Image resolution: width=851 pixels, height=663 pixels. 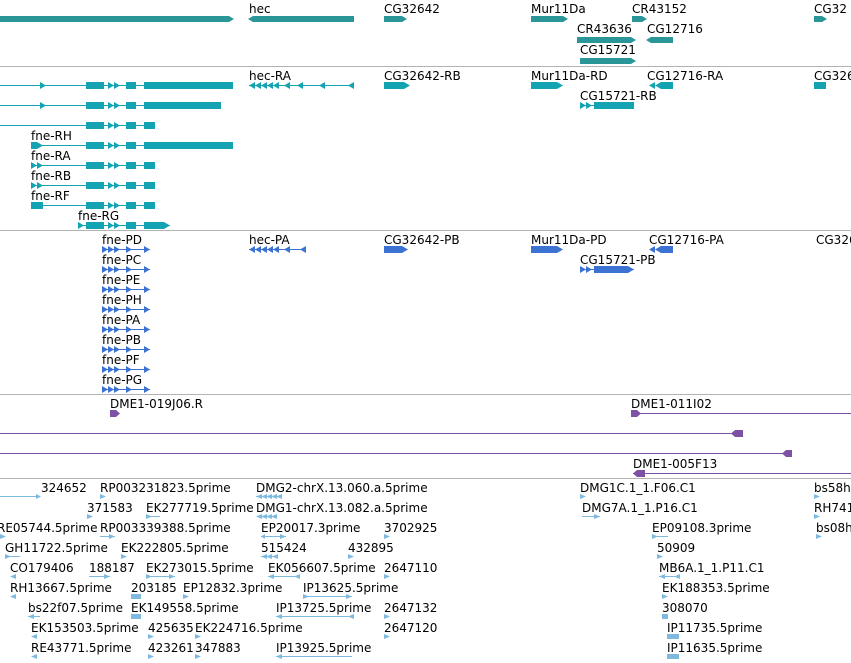 I want to click on est-label: DMG1-chrX.13.082.a.5prime, so click(x=342, y=508).